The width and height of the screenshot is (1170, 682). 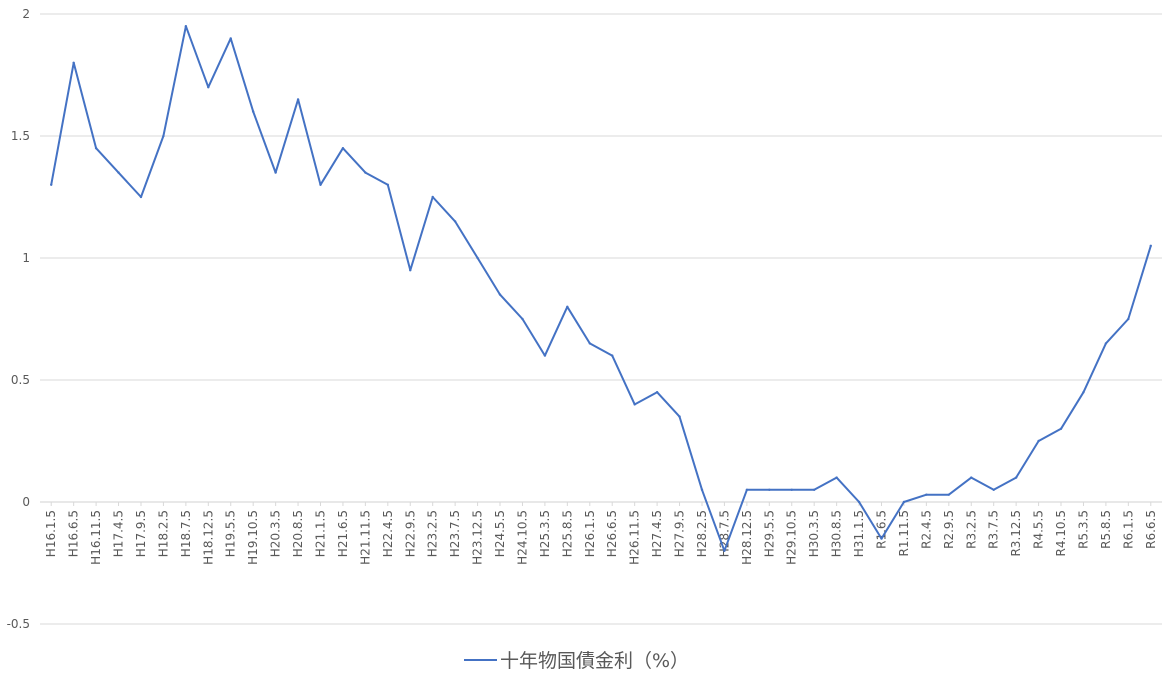 What do you see at coordinates (321, 533) in the screenshot?
I see `x-tick-label: H21.1.5` at bounding box center [321, 533].